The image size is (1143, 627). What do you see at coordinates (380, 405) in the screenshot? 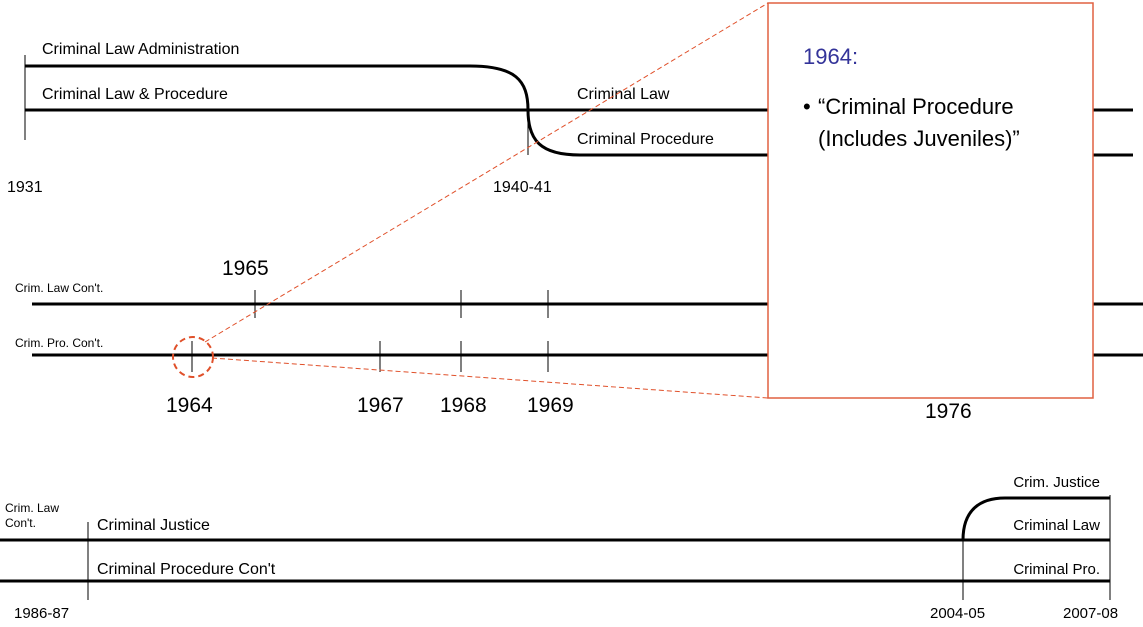
I see `year: 1967` at bounding box center [380, 405].